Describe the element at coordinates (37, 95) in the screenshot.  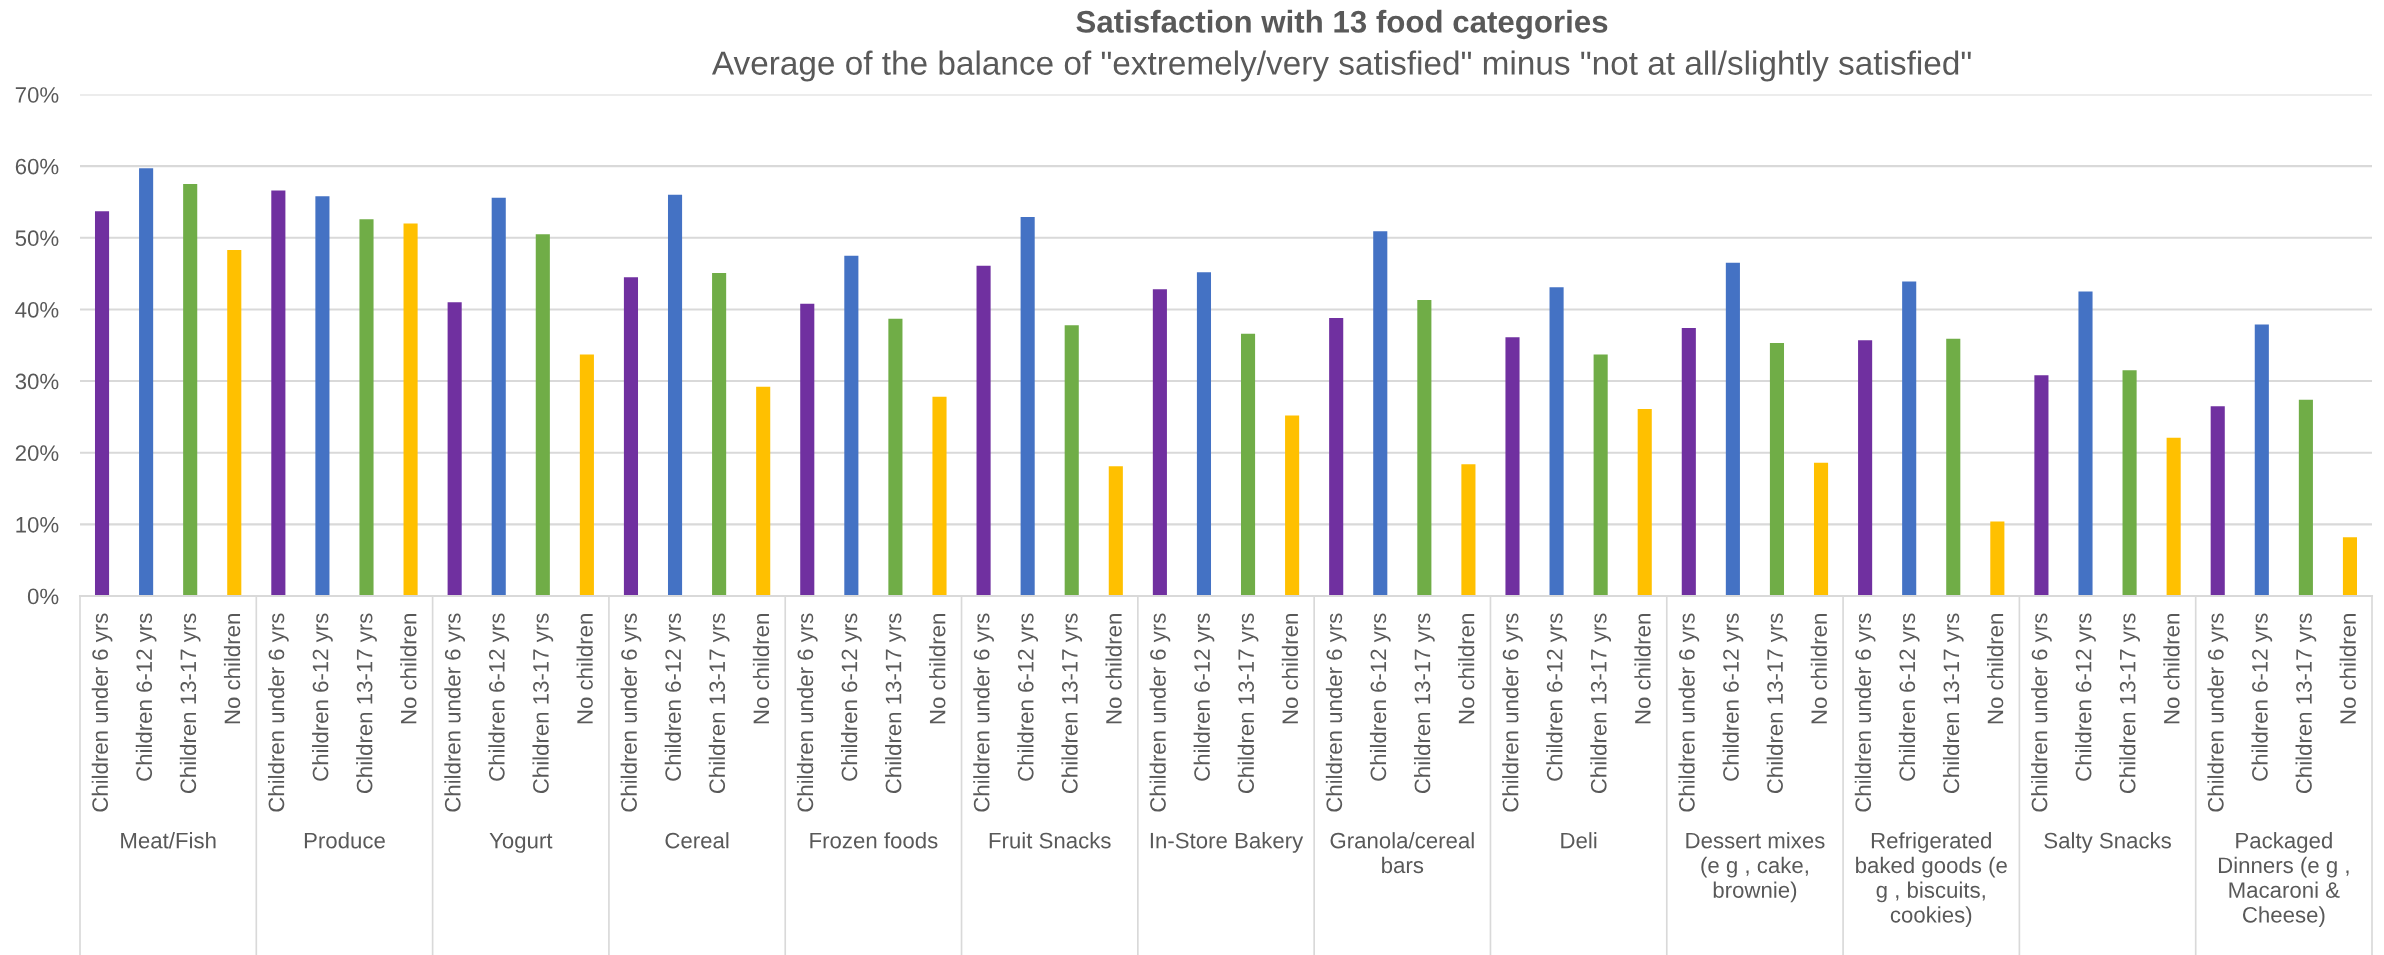
I see `y-tick-label: 70%` at that location.